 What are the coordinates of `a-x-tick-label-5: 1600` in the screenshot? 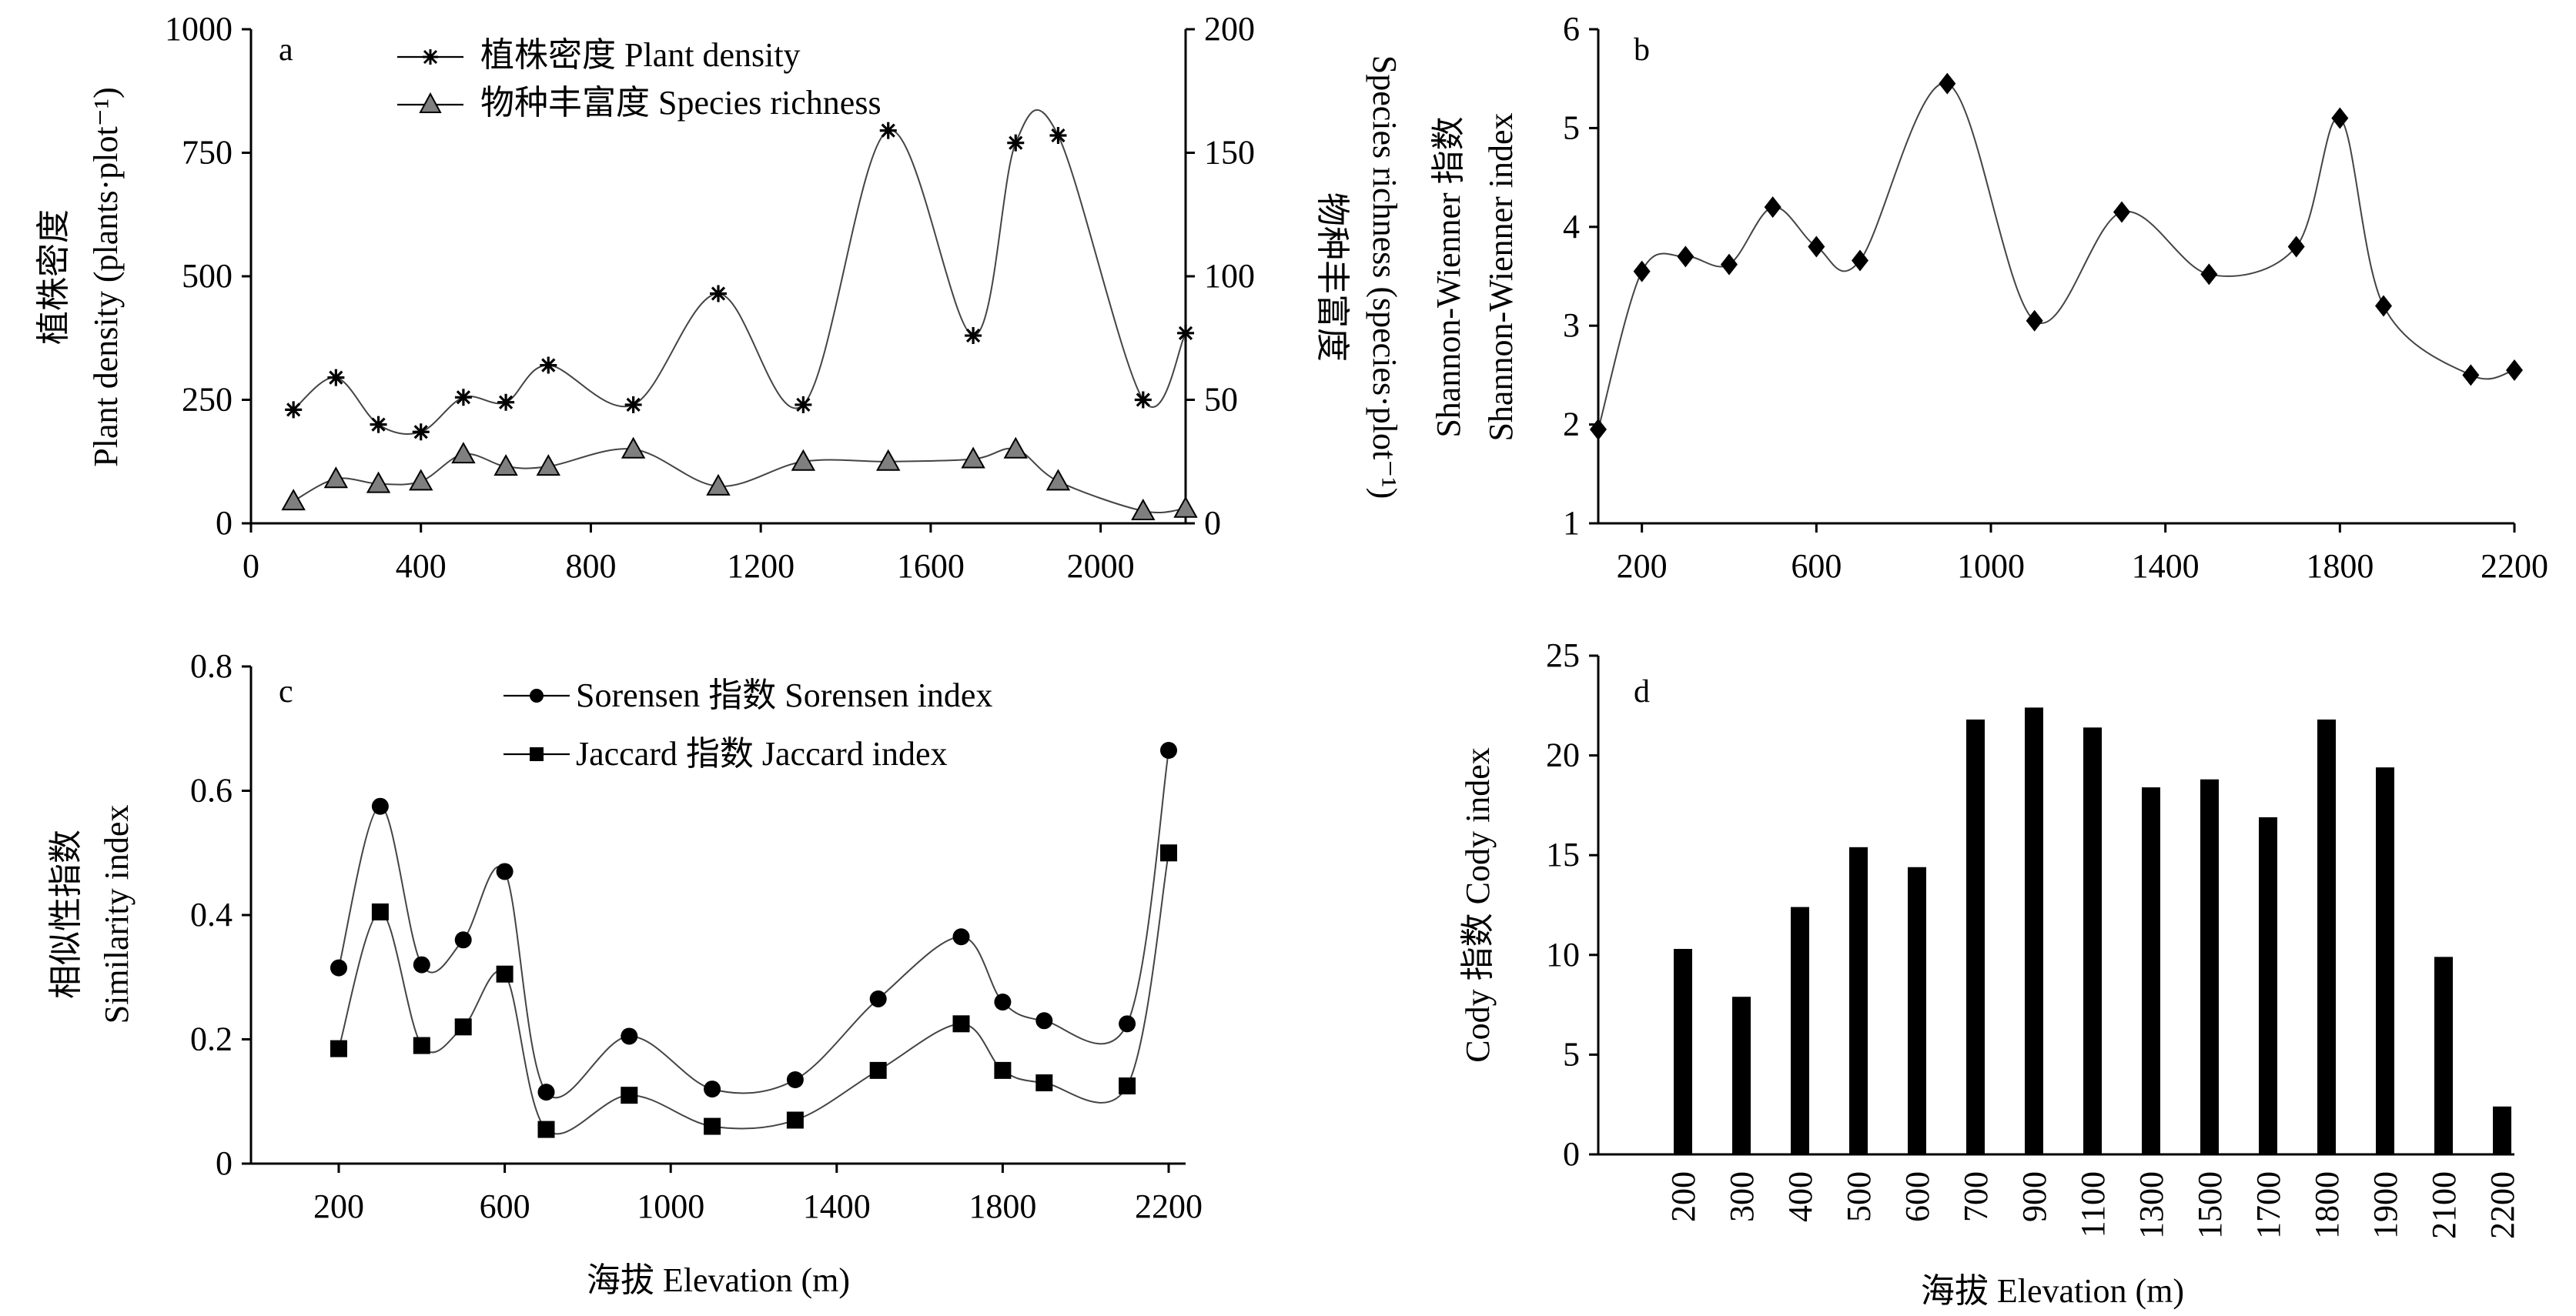 It's located at (931, 566).